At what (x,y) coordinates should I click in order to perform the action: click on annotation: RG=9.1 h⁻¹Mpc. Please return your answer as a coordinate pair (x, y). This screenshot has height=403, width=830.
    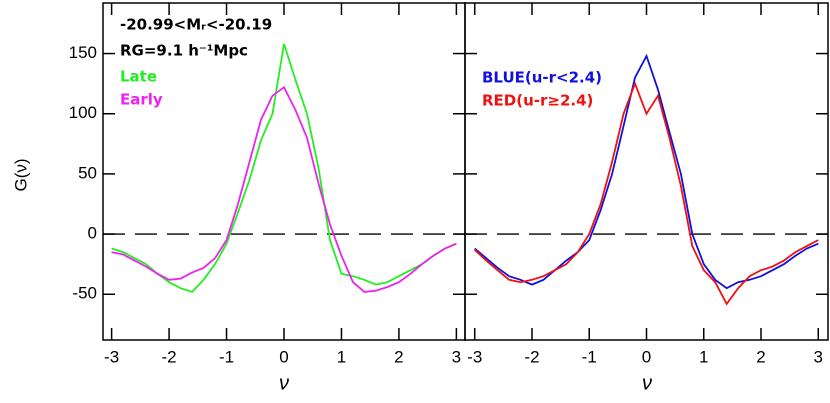
    Looking at the image, I should click on (184, 51).